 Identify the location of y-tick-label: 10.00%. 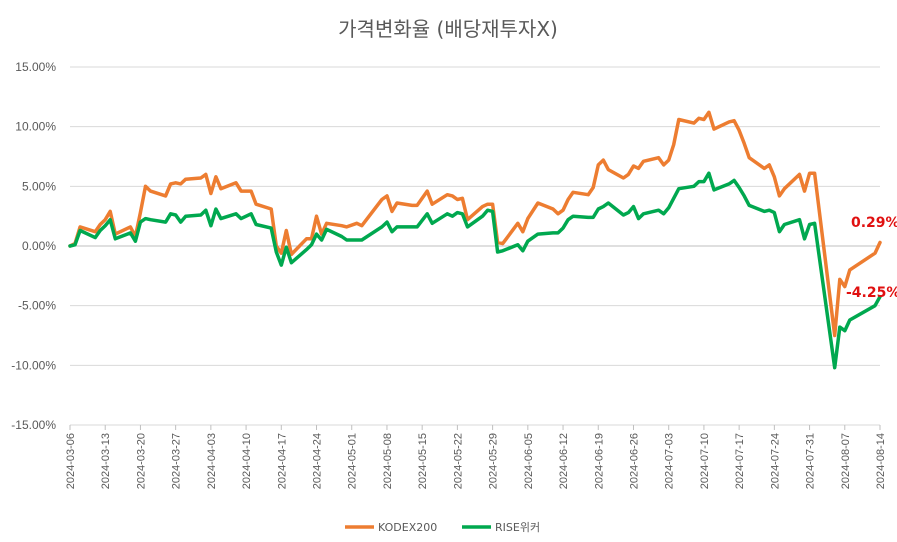
(35, 127).